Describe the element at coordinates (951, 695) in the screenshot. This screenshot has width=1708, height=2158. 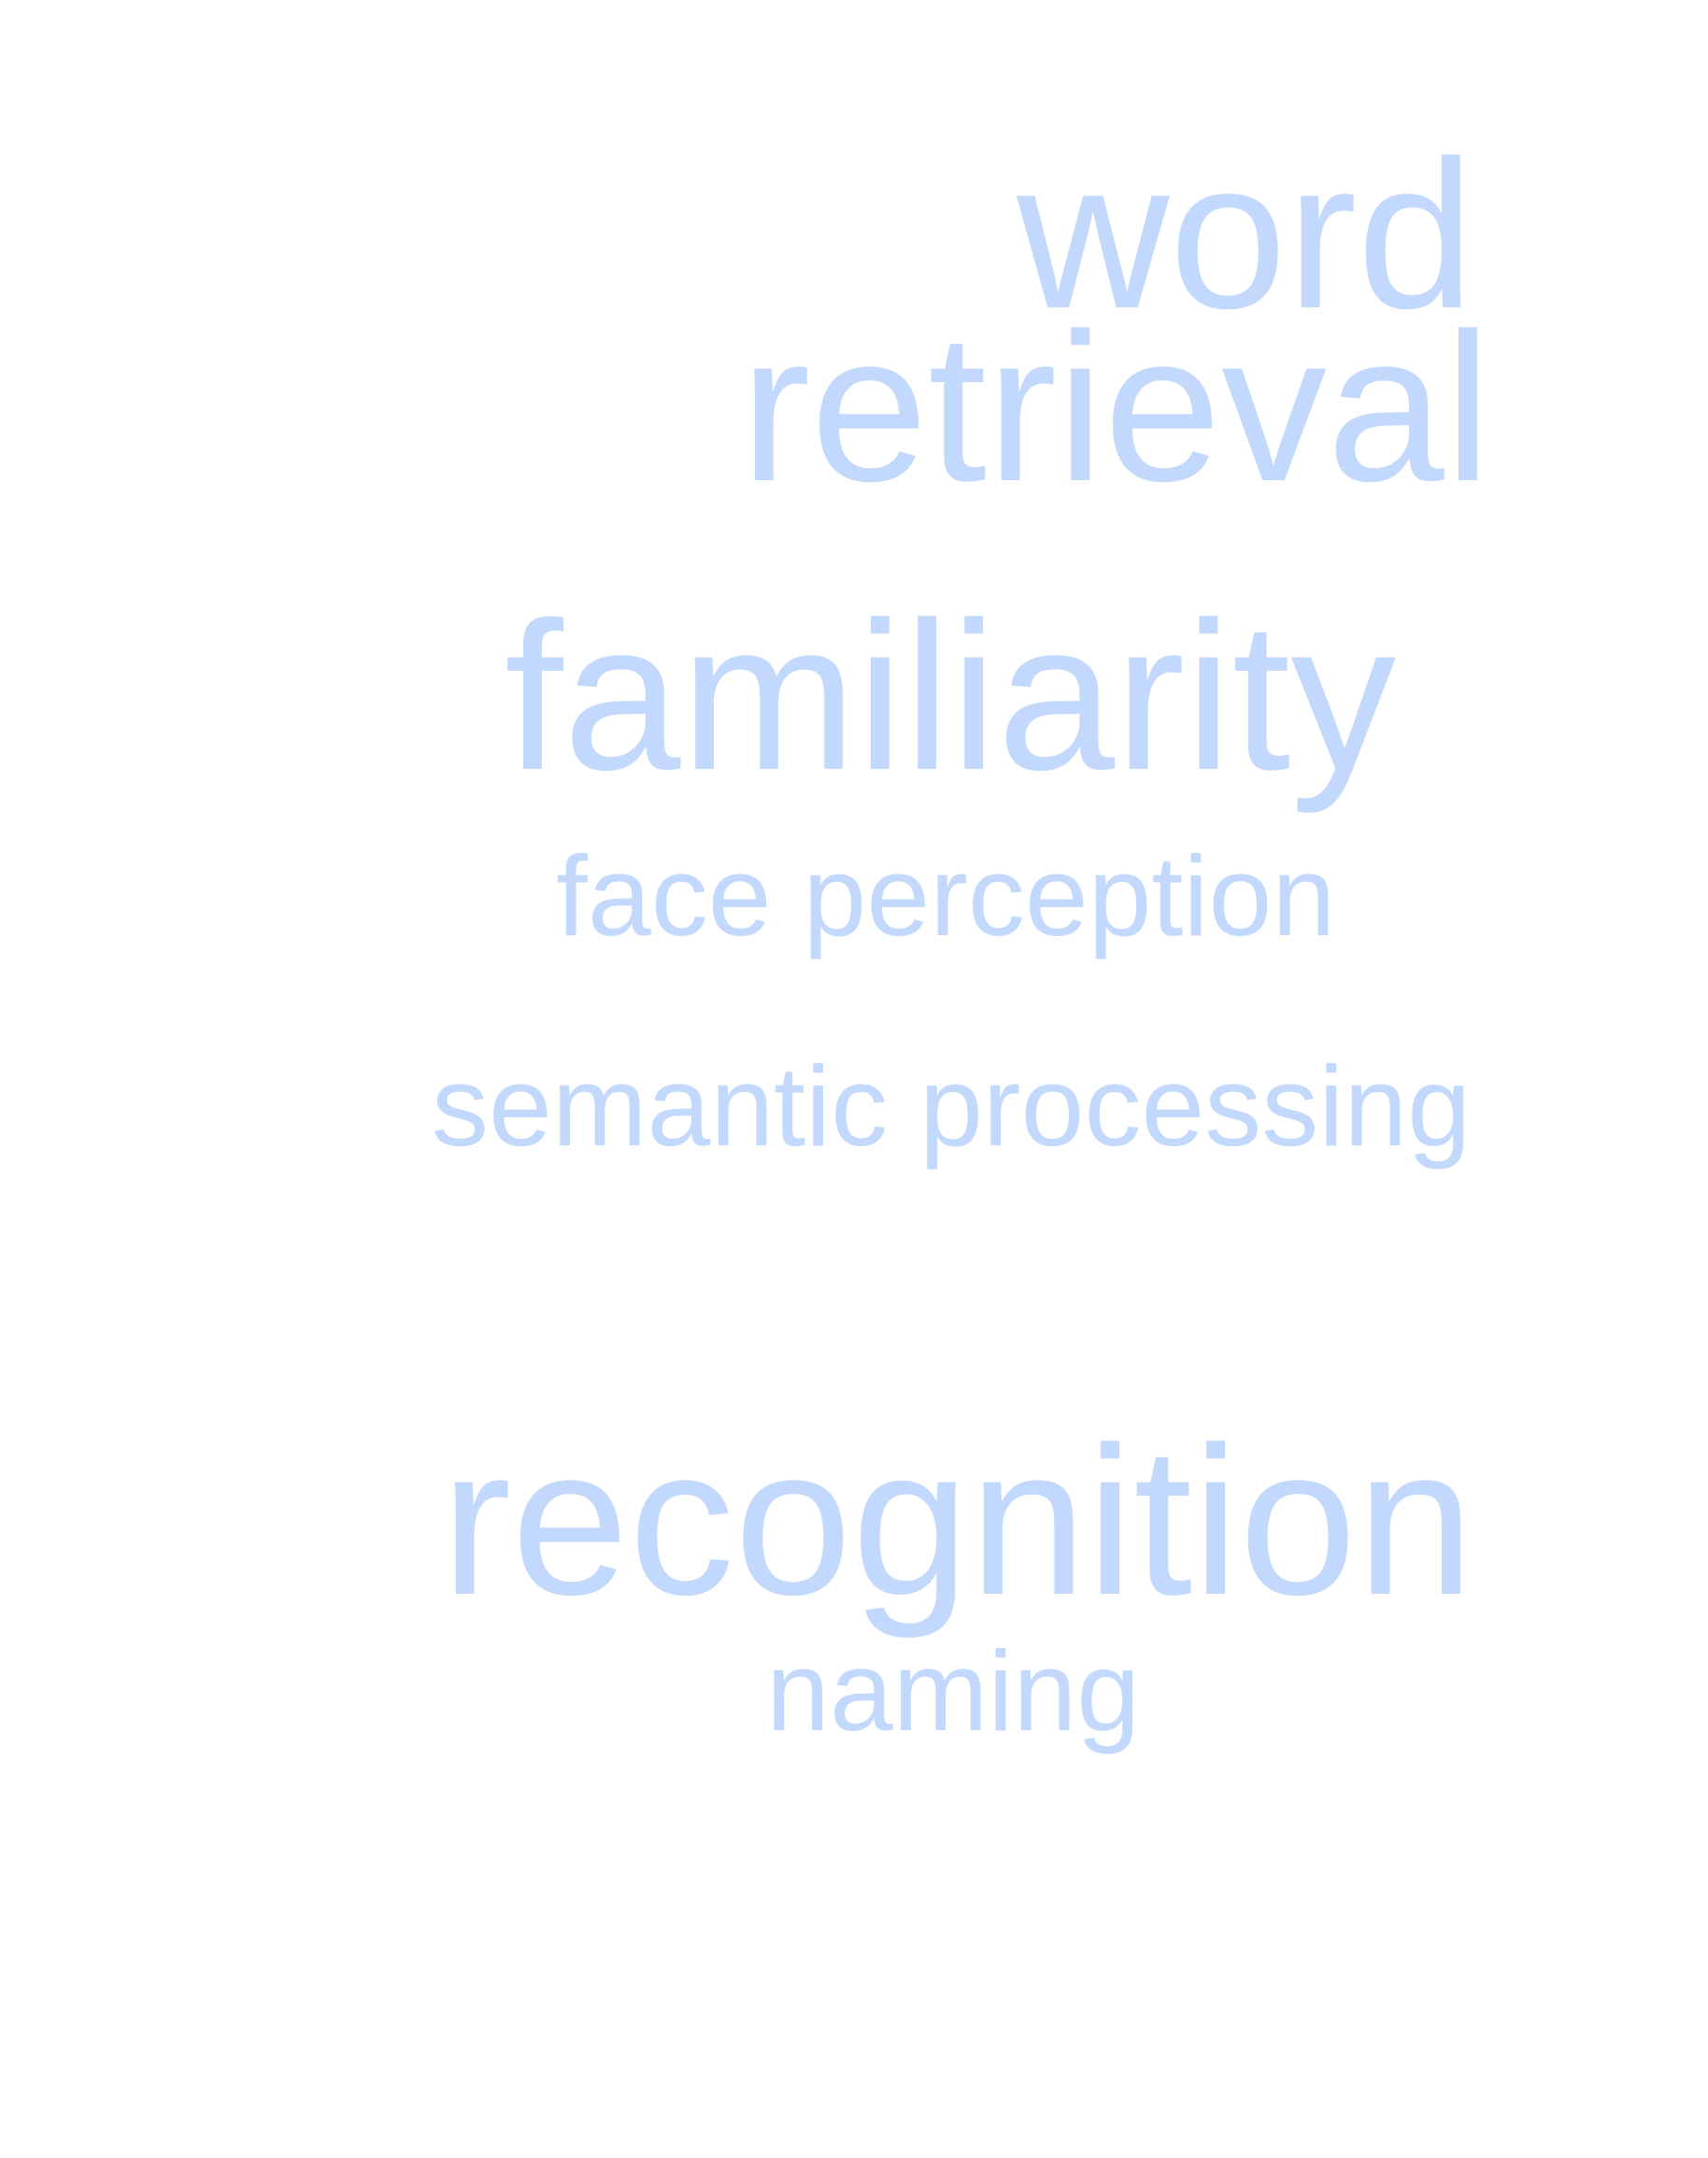
I see `cloud-word-familiarity: familiarity` at that location.